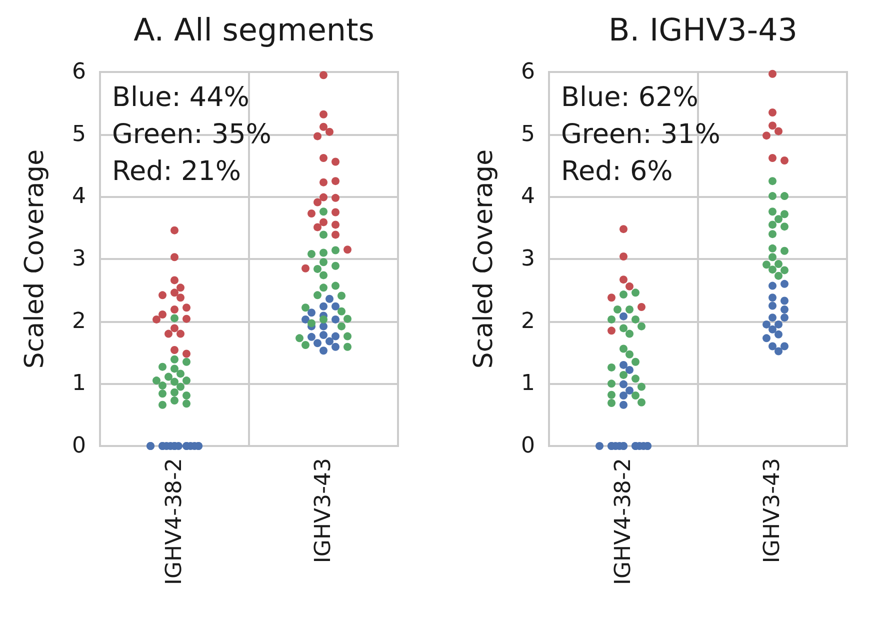 The image size is (875, 639). Describe the element at coordinates (176, 171) in the screenshot. I see `annotation: Red: 21%` at that location.